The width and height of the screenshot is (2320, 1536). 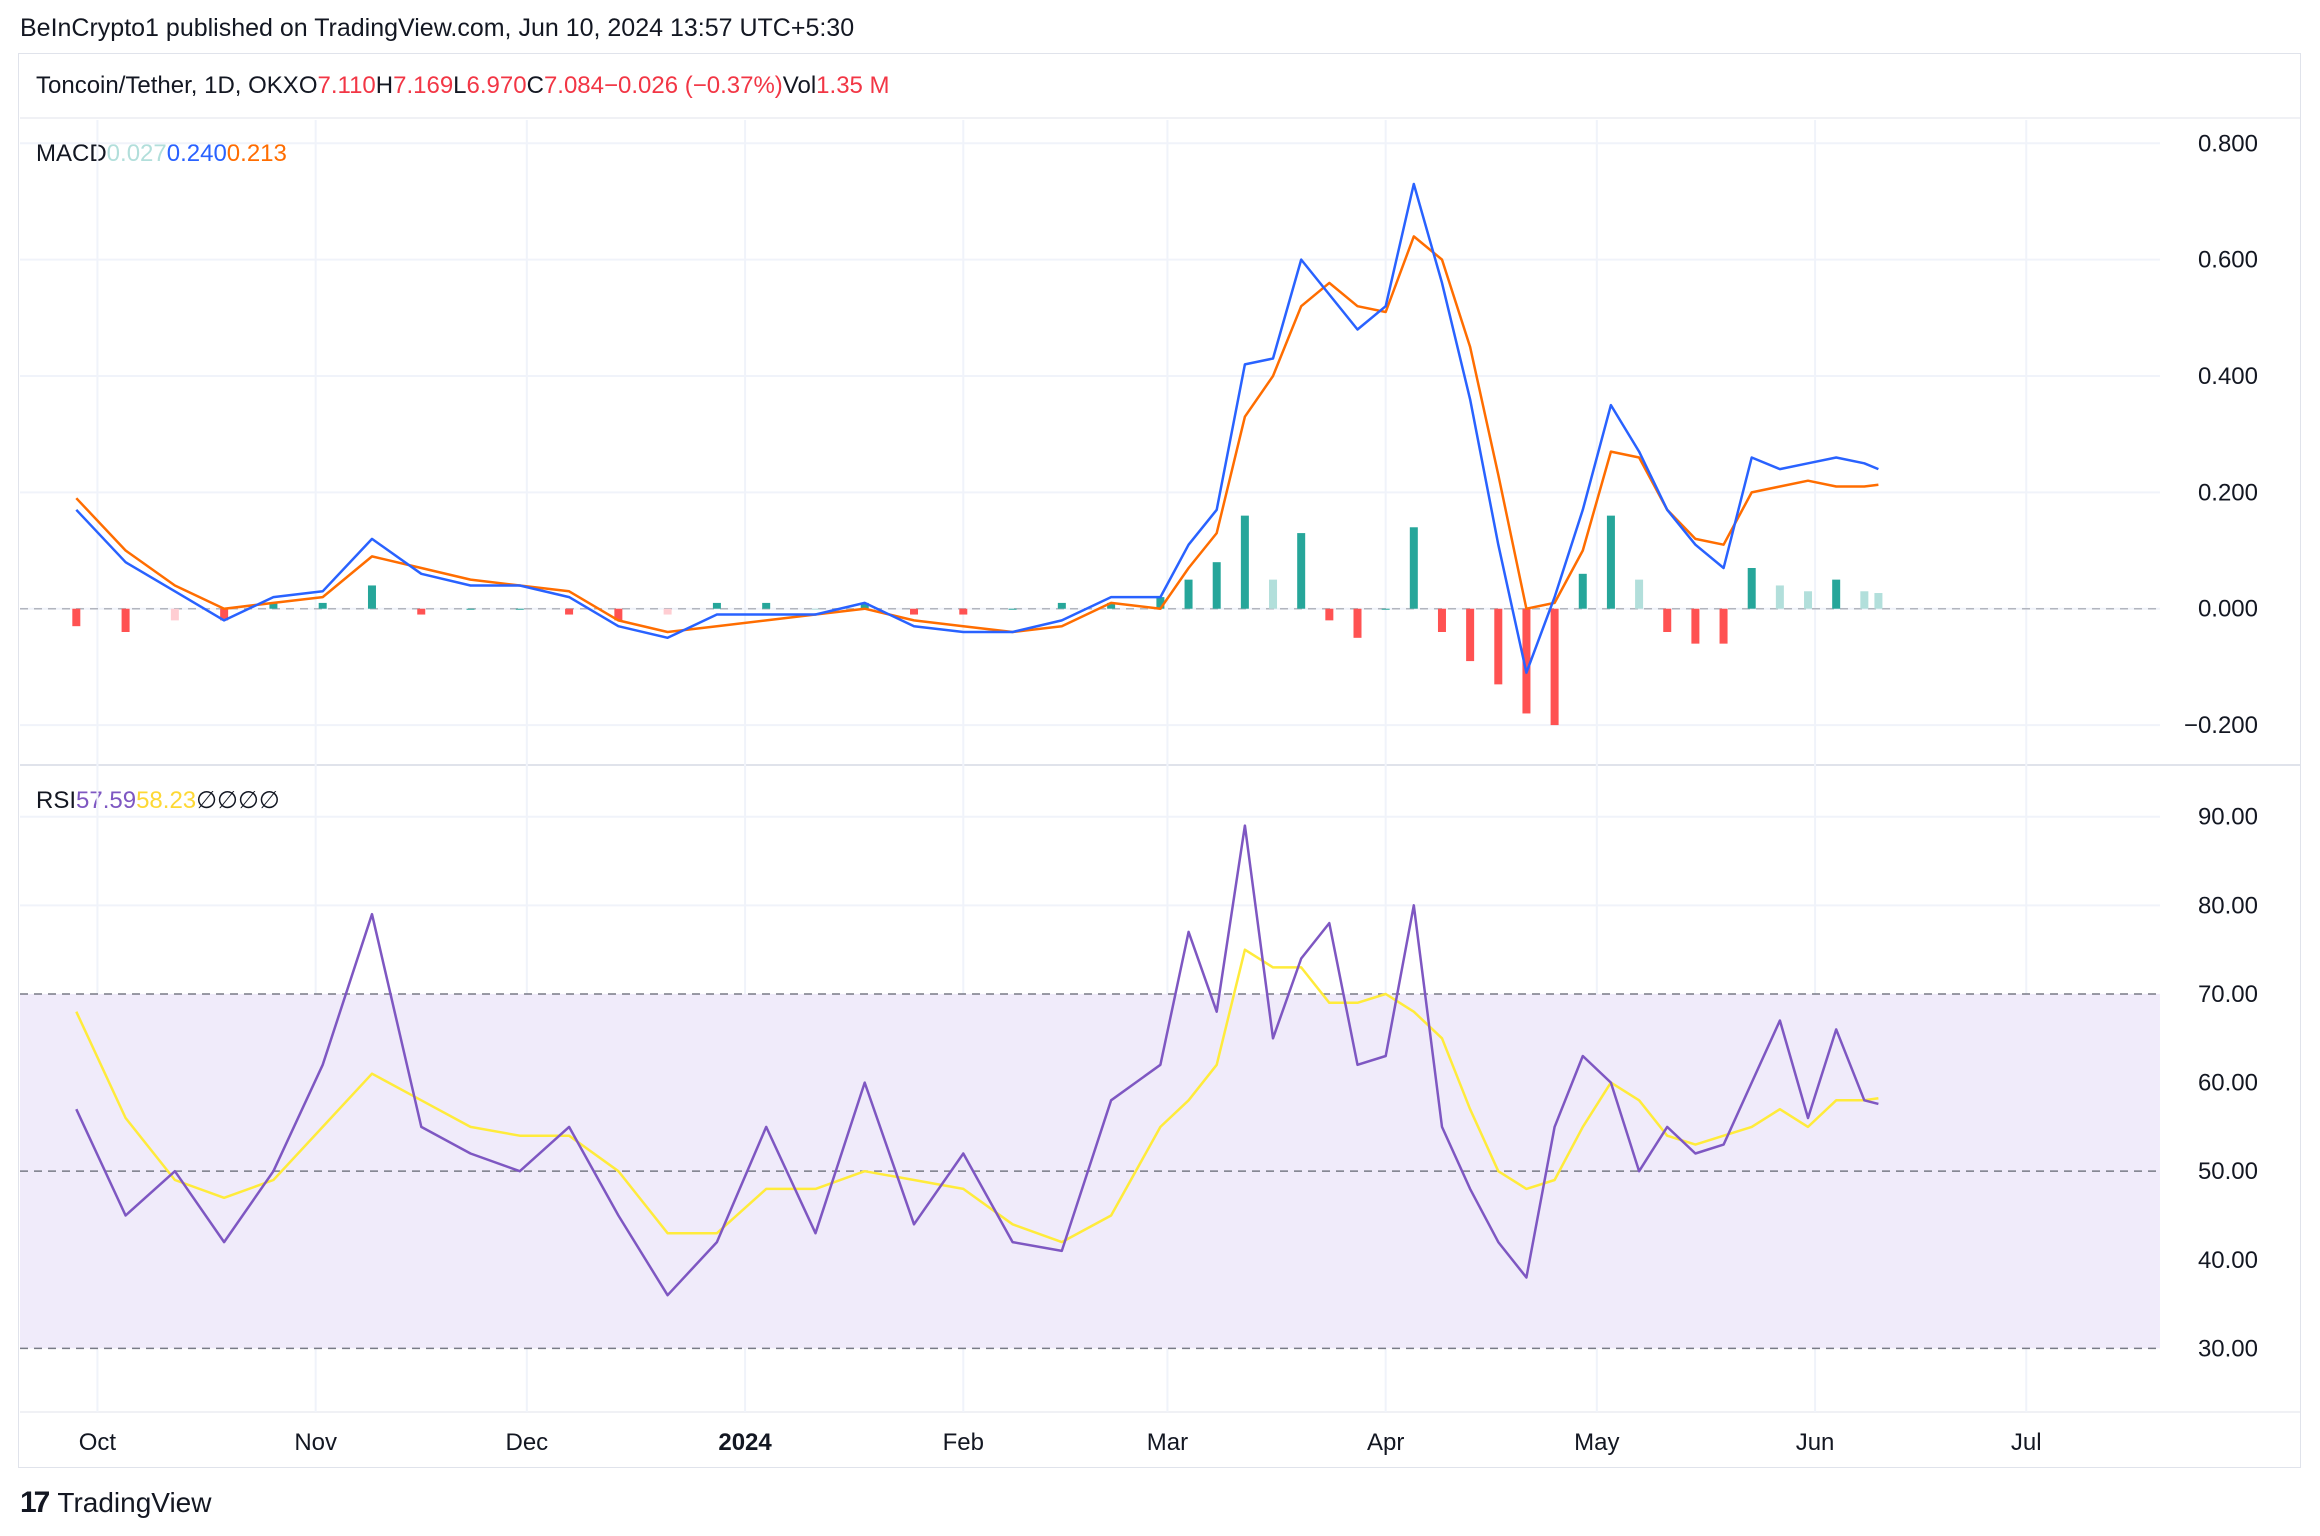 What do you see at coordinates (346, 85) in the screenshot?
I see `open-value: 7.110` at bounding box center [346, 85].